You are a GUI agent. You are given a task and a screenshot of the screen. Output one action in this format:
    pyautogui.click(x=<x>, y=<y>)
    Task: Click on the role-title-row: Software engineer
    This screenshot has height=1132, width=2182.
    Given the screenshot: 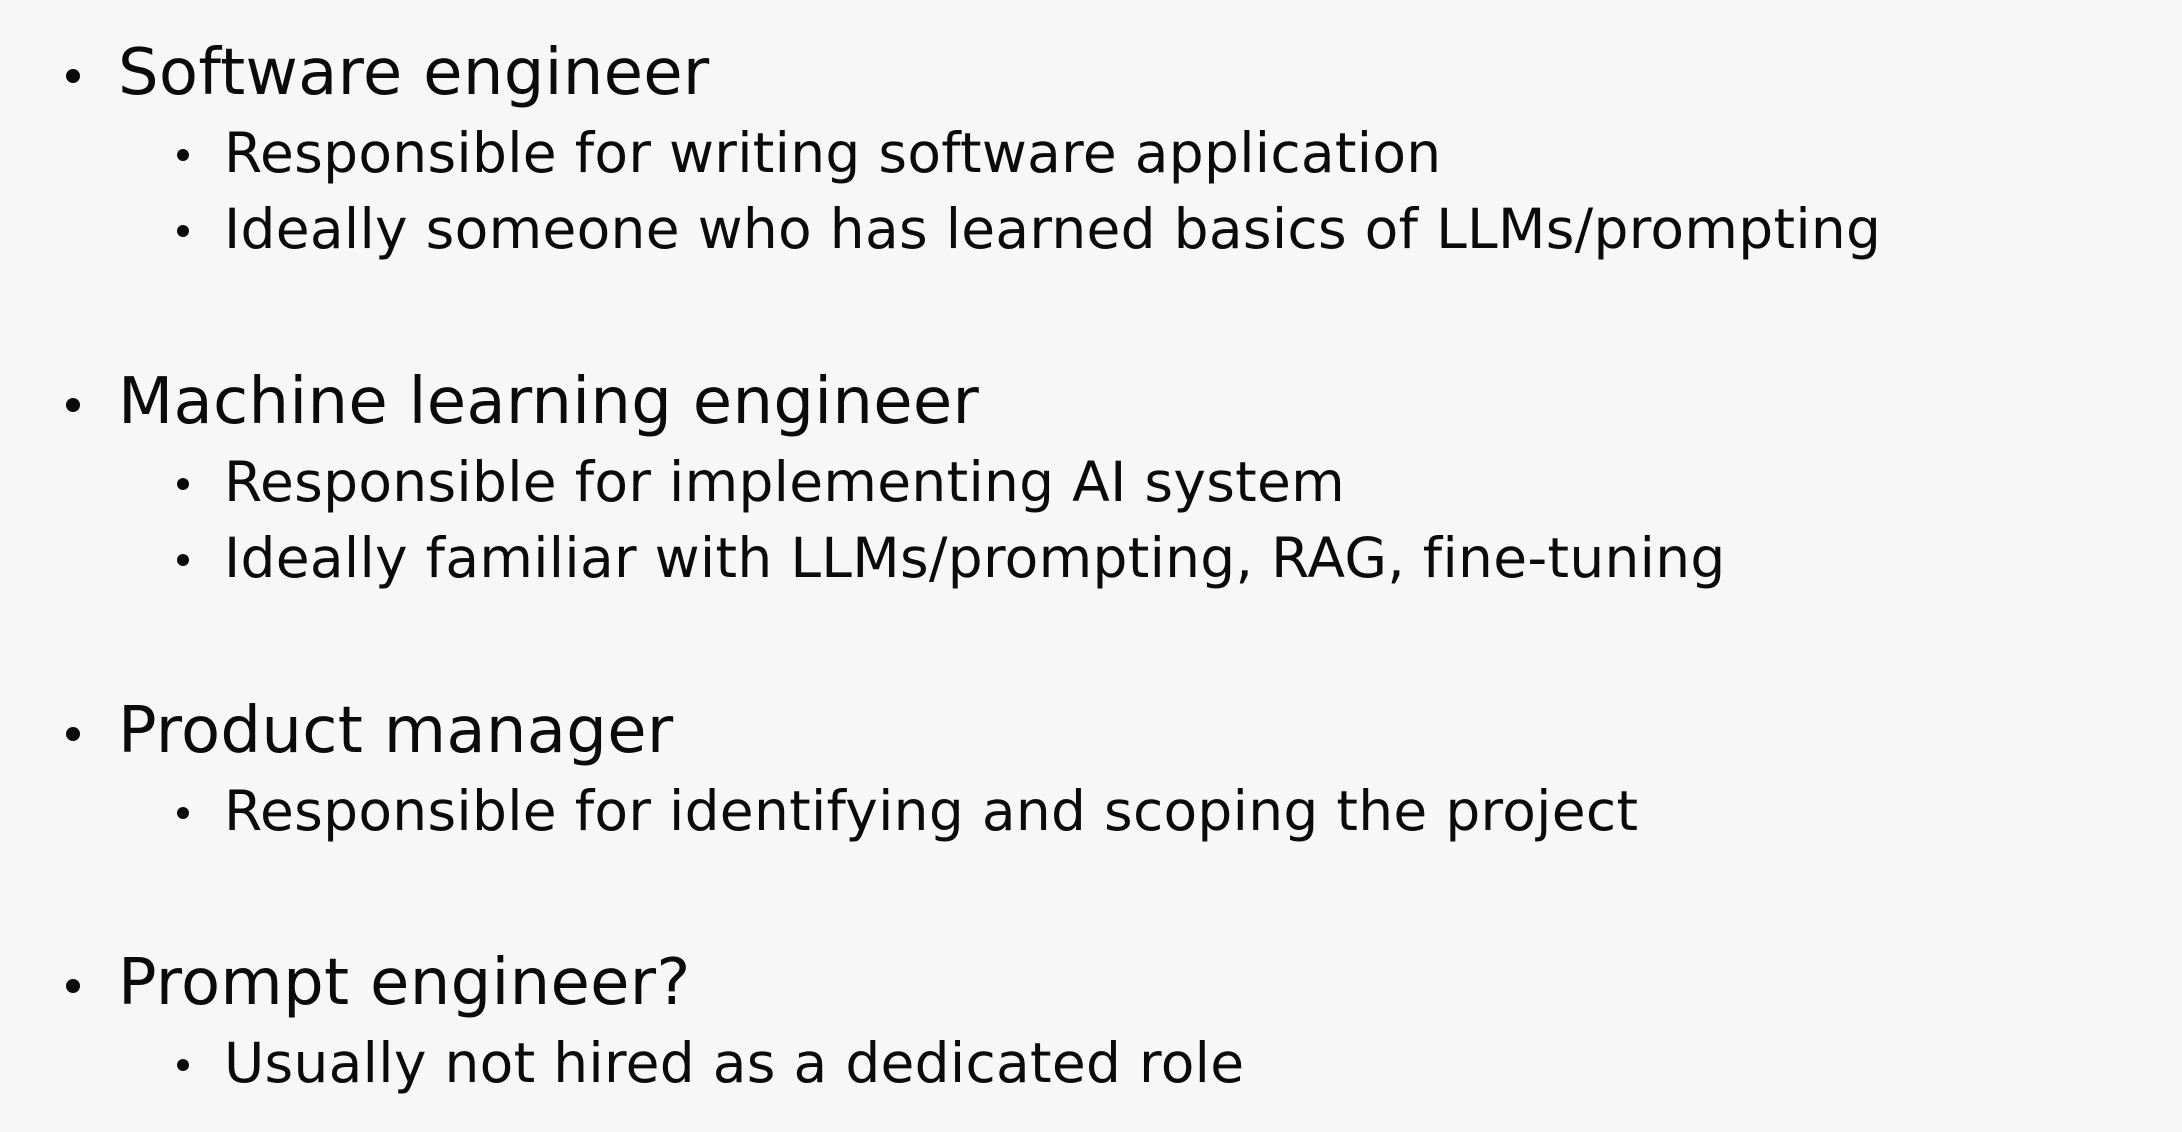 What is the action you would take?
    pyautogui.click(x=1108, y=73)
    